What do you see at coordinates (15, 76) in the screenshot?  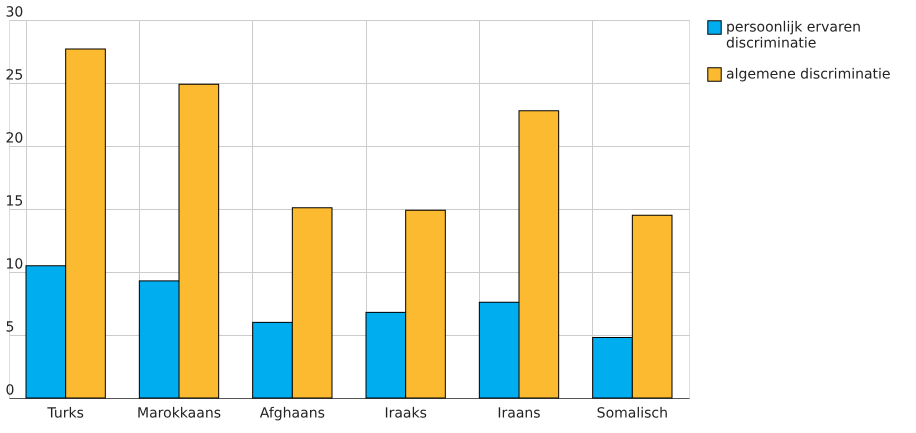 I see `y-tick-label: 25` at bounding box center [15, 76].